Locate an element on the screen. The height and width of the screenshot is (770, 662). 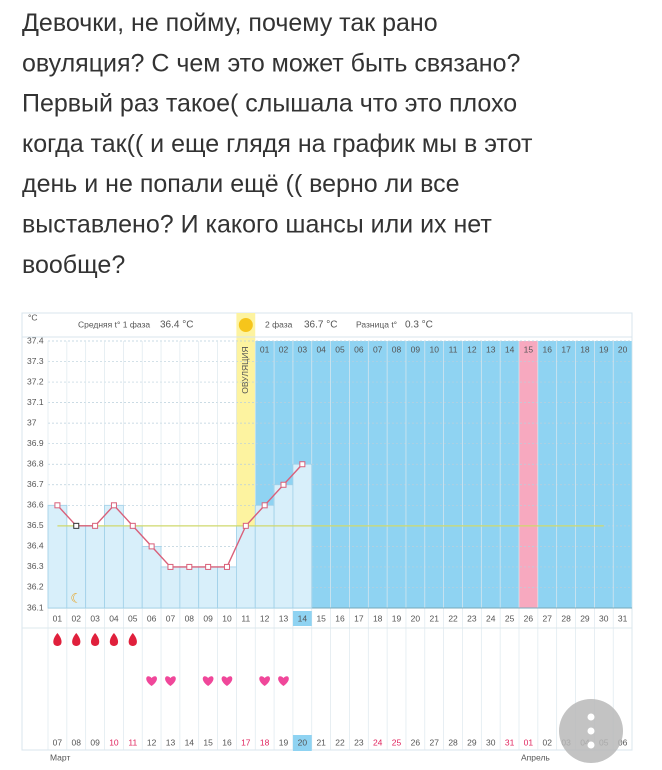
date-label: 12 is located at coordinates (152, 742).